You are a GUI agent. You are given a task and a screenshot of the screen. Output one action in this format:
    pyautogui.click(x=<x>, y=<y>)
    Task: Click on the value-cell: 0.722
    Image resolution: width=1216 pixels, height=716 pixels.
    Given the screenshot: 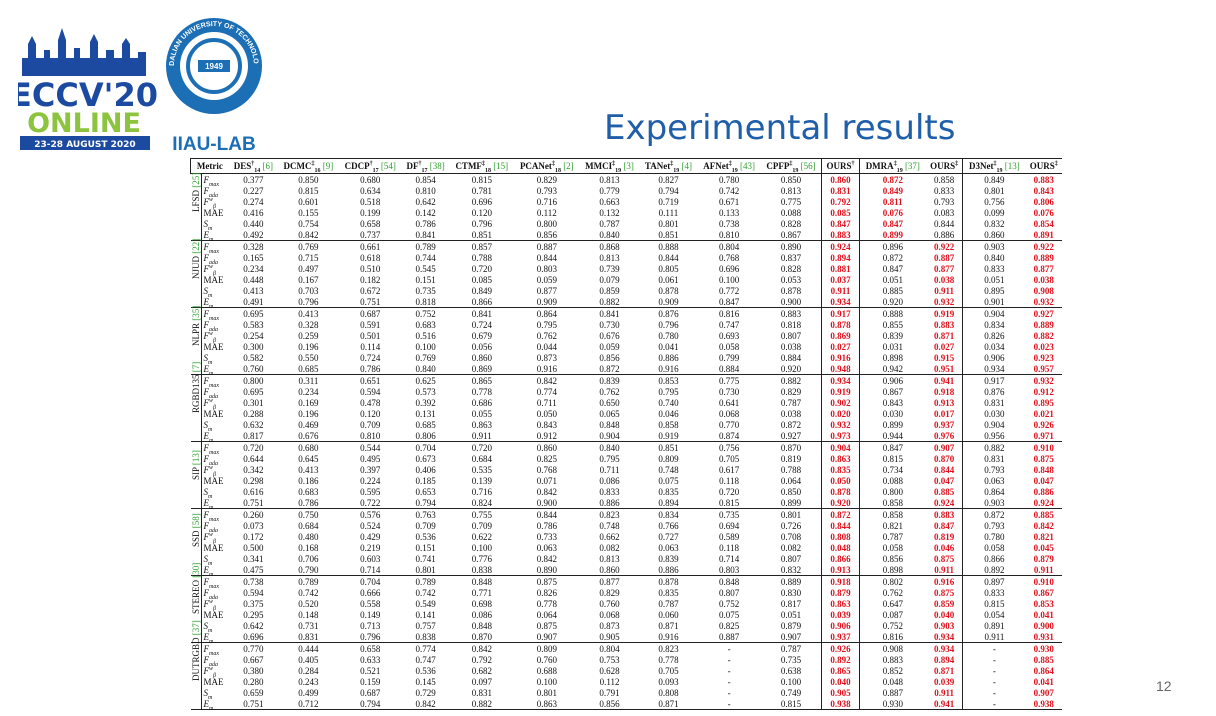 What is the action you would take?
    pyautogui.click(x=370, y=502)
    